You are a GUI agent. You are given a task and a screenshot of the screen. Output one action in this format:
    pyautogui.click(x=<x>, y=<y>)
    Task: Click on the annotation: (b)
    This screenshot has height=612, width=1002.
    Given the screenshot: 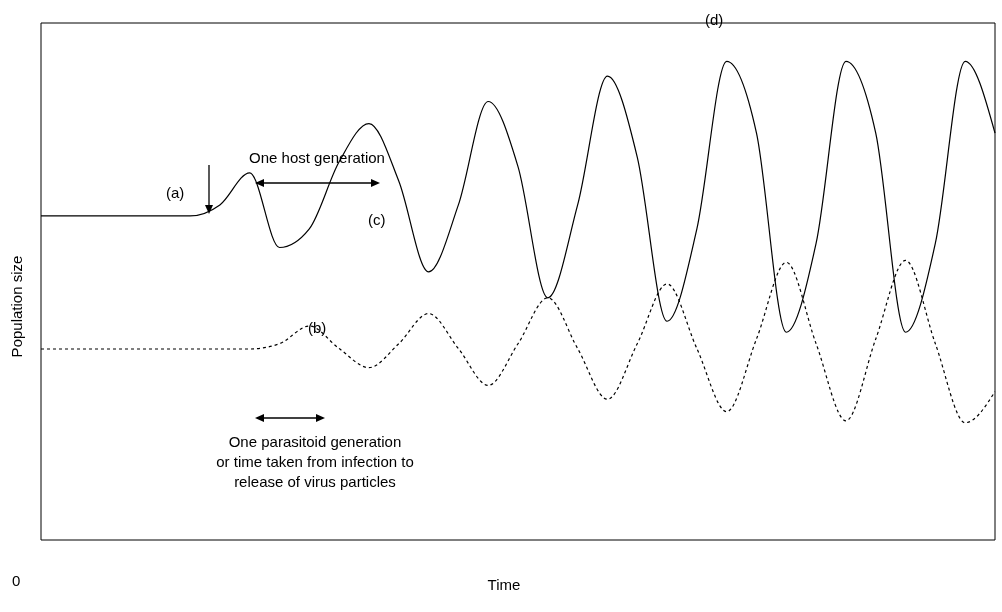 What is the action you would take?
    pyautogui.click(x=317, y=328)
    